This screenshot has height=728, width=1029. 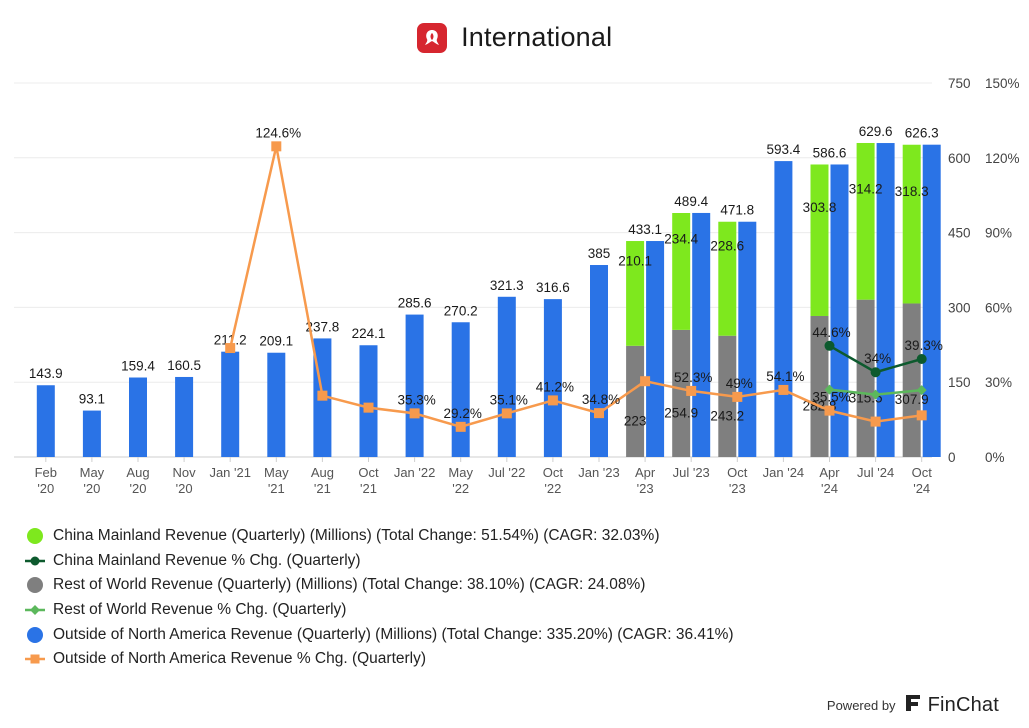 I want to click on data-label-outside-north-america: 626.3, so click(x=922, y=133).